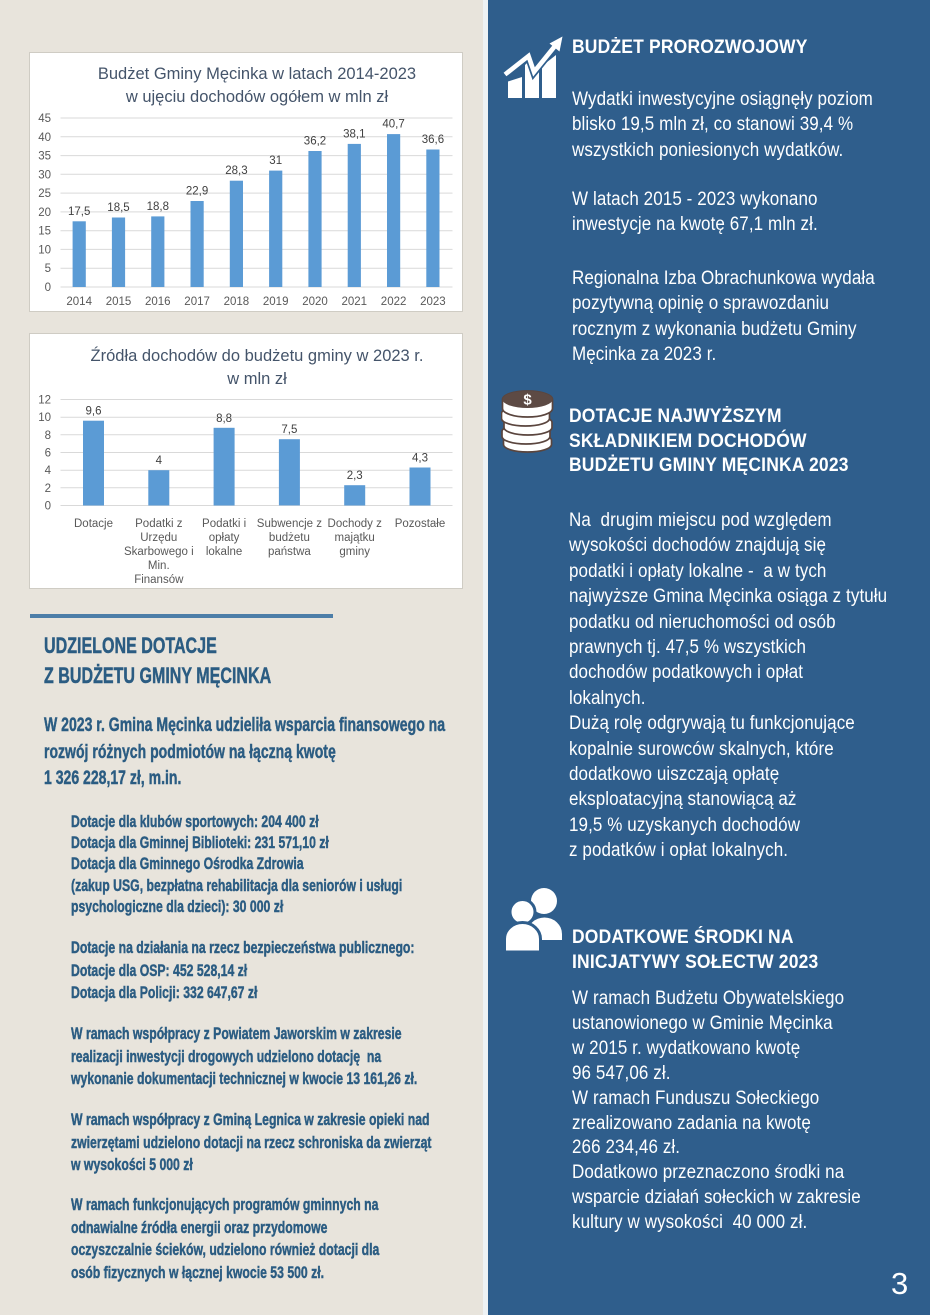  Describe the element at coordinates (224, 538) in the screenshot. I see `svg-text: opłaty` at that location.